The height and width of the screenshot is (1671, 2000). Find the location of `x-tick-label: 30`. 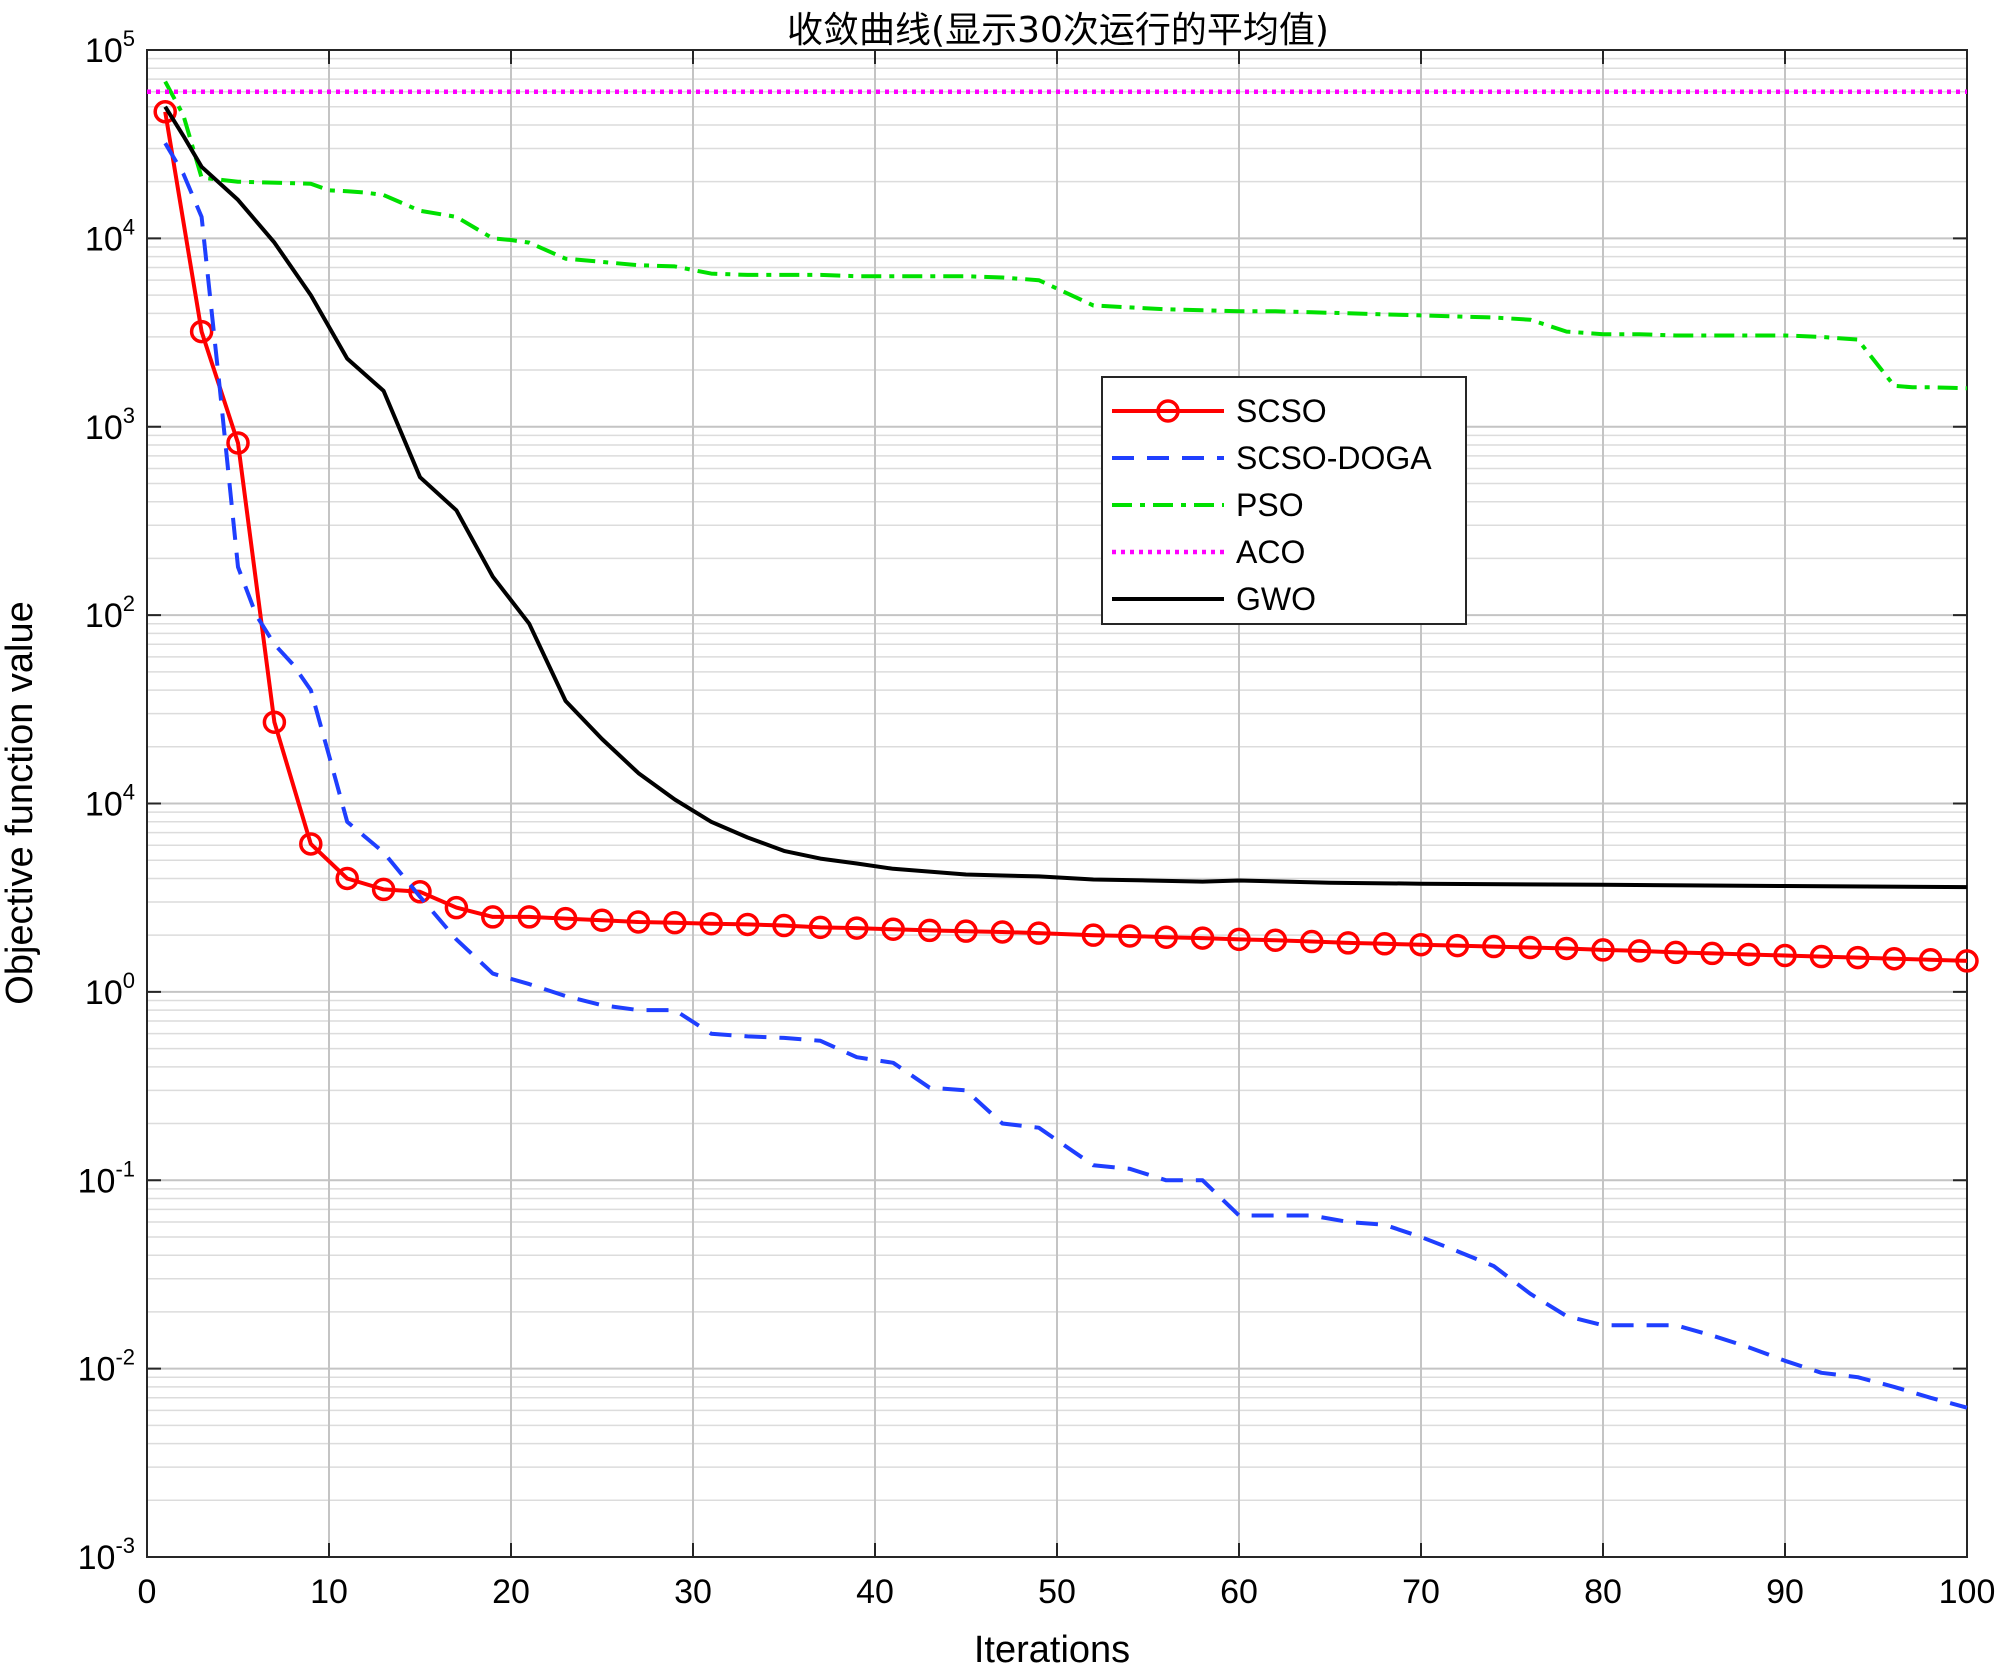

x-tick-label: 30 is located at coordinates (693, 1592).